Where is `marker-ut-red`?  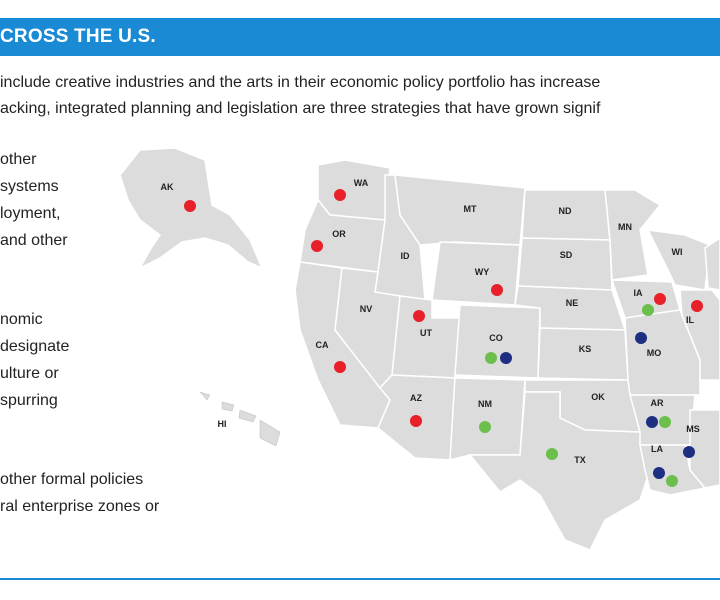
marker-ut-red is located at coordinates (419, 316).